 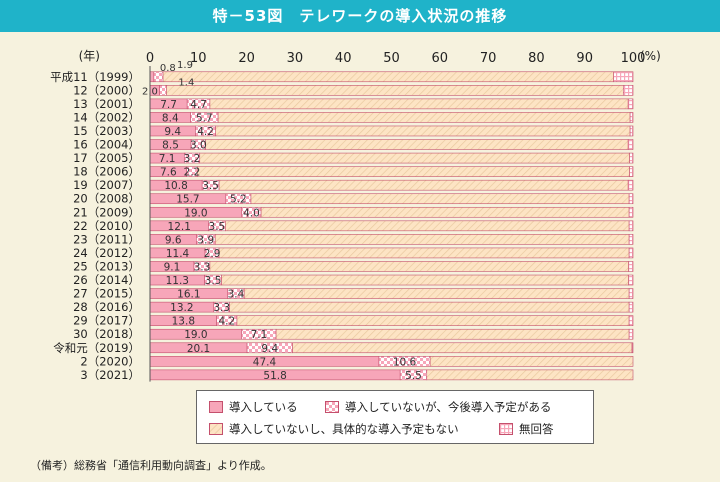 What do you see at coordinates (175, 186) in the screenshot?
I see `data-label-introduced: 10.8` at bounding box center [175, 186].